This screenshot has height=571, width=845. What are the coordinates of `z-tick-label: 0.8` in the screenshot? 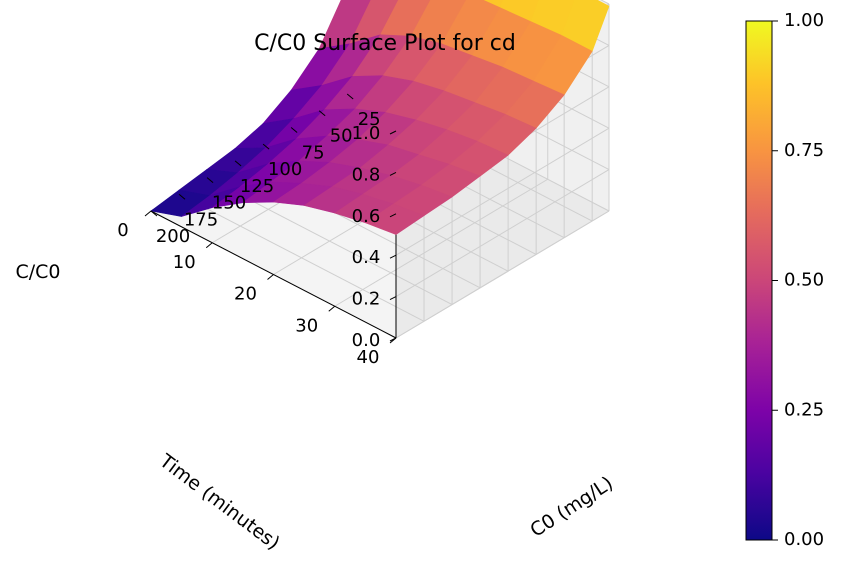 It's located at (366, 174).